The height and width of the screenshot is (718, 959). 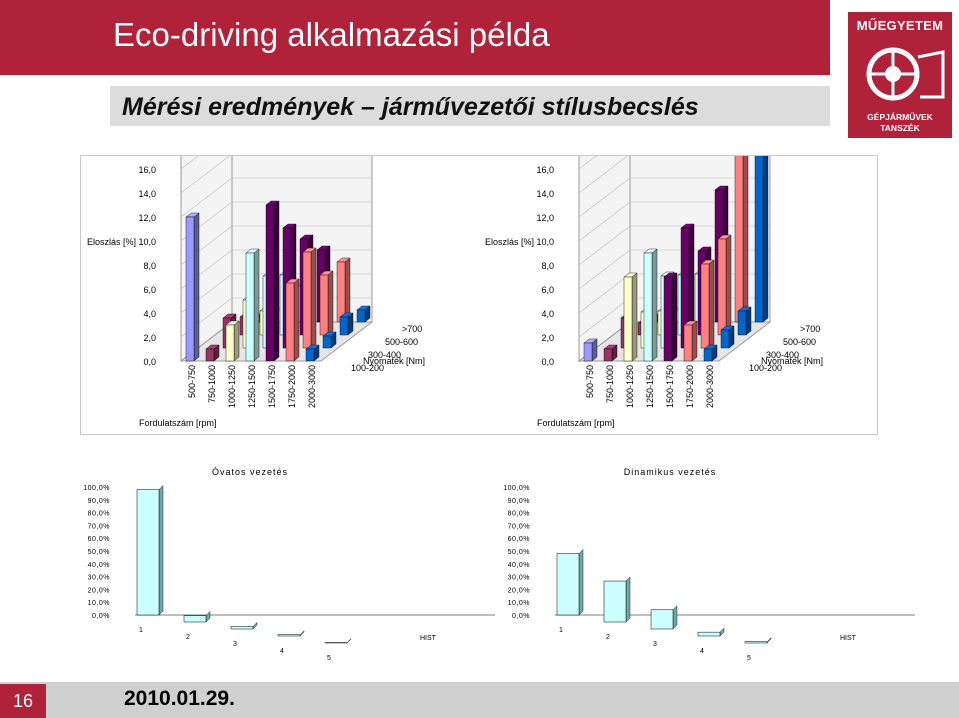 I want to click on y-tick-label: 60,0%, so click(x=99, y=539).